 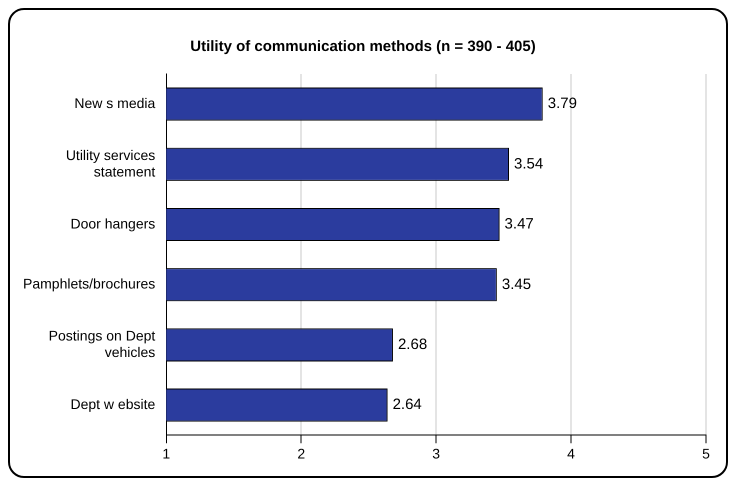 What do you see at coordinates (301, 453) in the screenshot?
I see `x-tick-label: 2` at bounding box center [301, 453].